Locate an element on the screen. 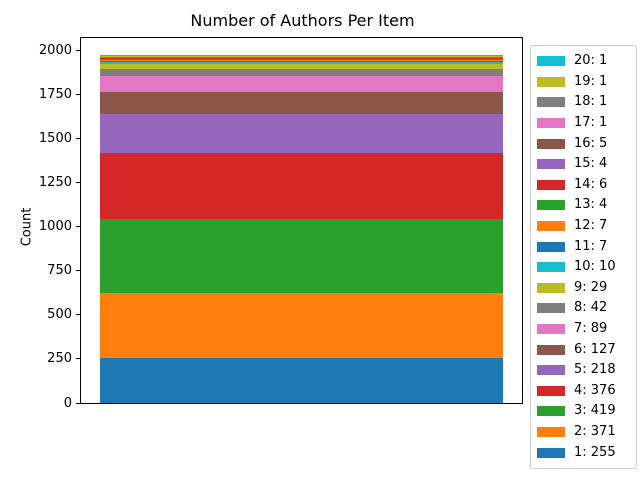 Image resolution: width=640 pixels, height=480 pixels. legend-item-label: 14: 6 is located at coordinates (591, 184).